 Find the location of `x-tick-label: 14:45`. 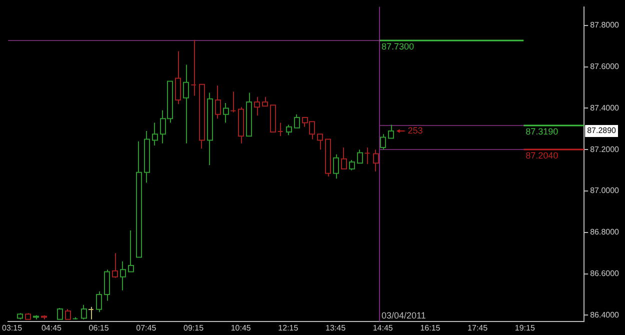

x-tick-label: 14:45 is located at coordinates (383, 327).